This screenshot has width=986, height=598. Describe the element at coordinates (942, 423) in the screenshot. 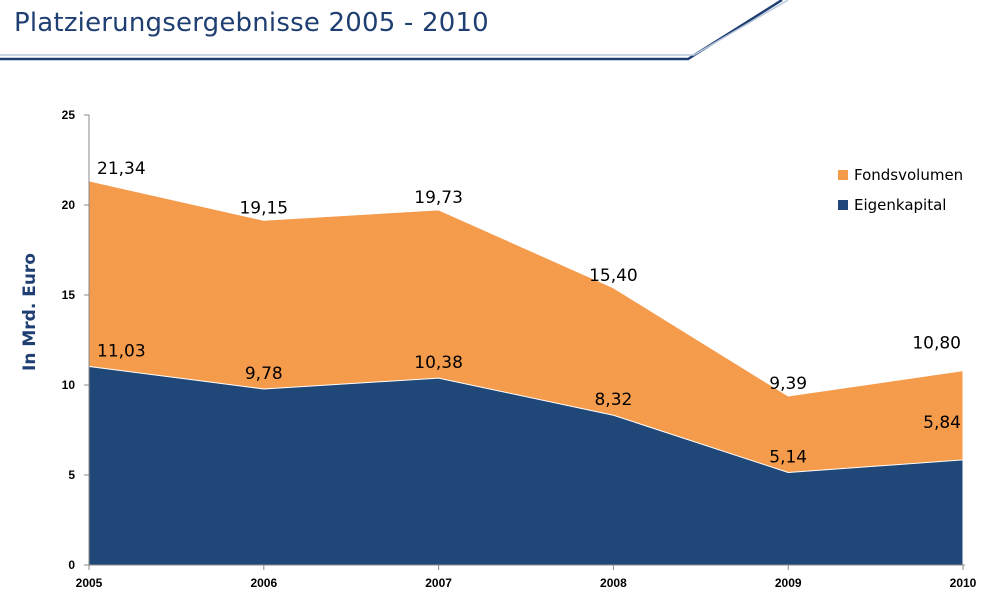

I see `data-label: 5,84` at that location.